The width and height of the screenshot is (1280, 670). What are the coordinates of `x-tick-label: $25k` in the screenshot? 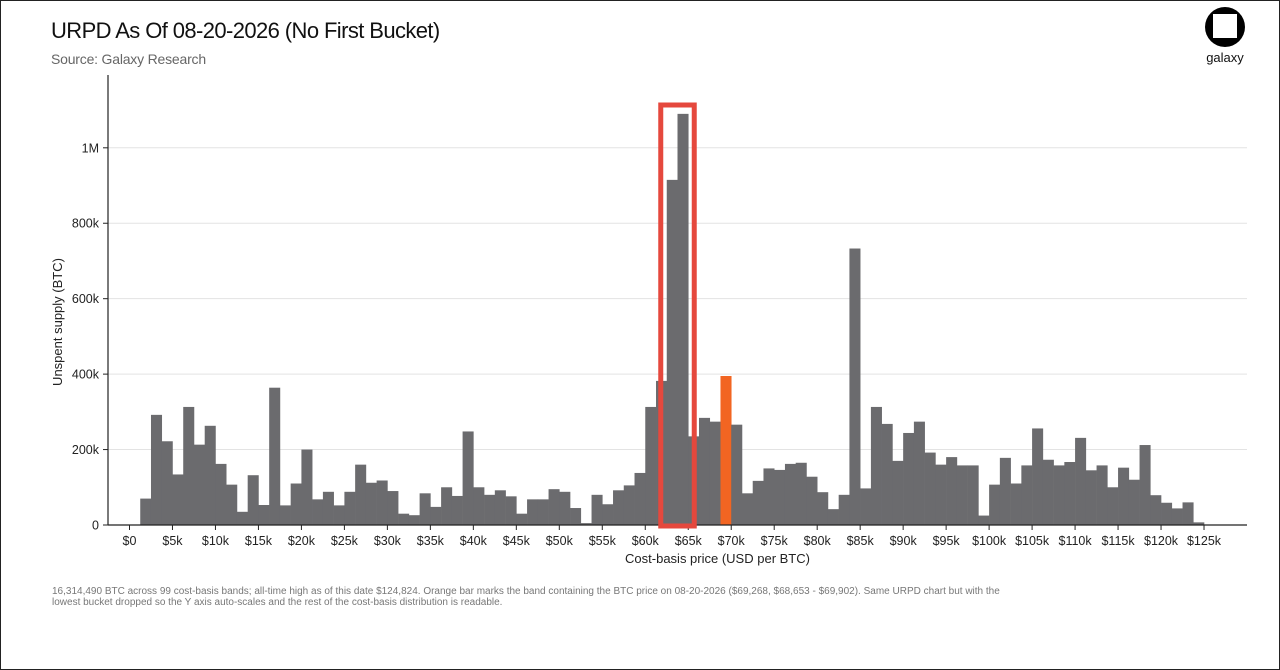 It's located at (345, 541).